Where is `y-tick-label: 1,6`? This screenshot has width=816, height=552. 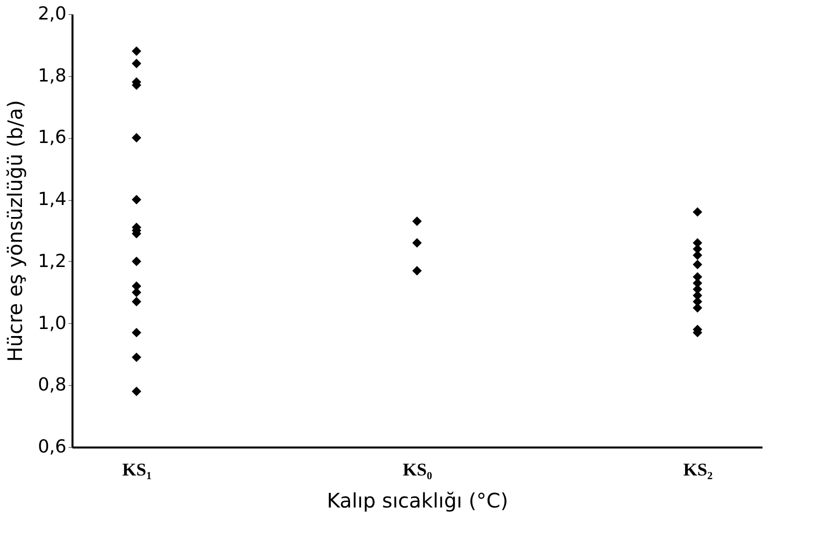 y-tick-label: 1,6 is located at coordinates (52, 137).